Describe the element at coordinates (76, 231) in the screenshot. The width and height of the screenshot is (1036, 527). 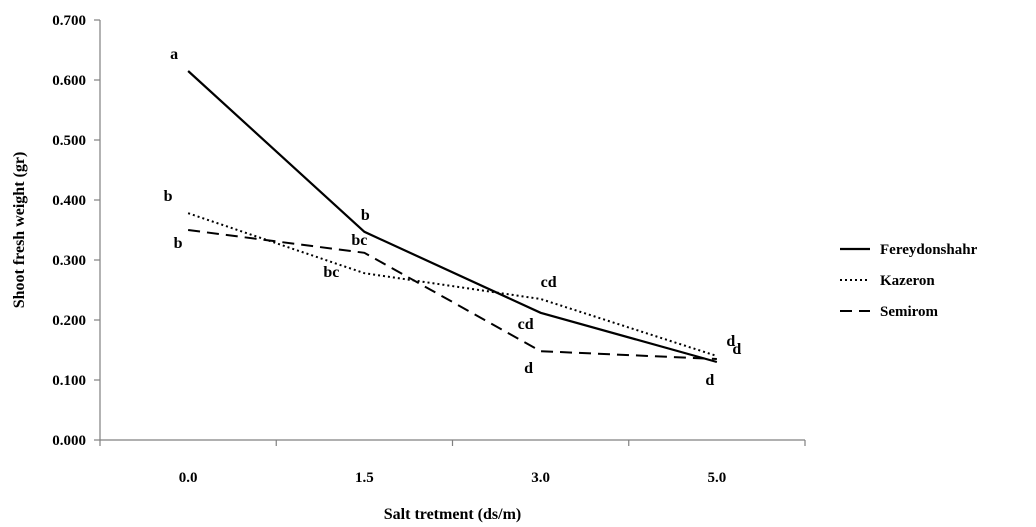
I see `y-ticks: 0.000 0.100 0.200 0.300 0.400 0.500 0.600 0.700` at that location.